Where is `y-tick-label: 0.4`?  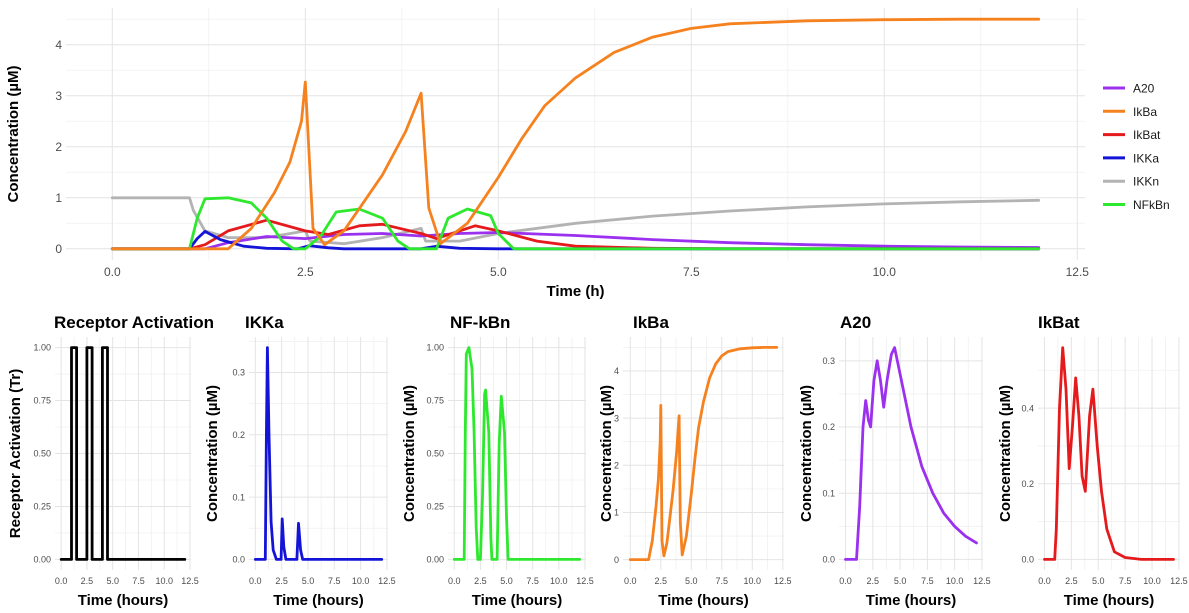 y-tick-label: 0.4 is located at coordinates (1027, 408).